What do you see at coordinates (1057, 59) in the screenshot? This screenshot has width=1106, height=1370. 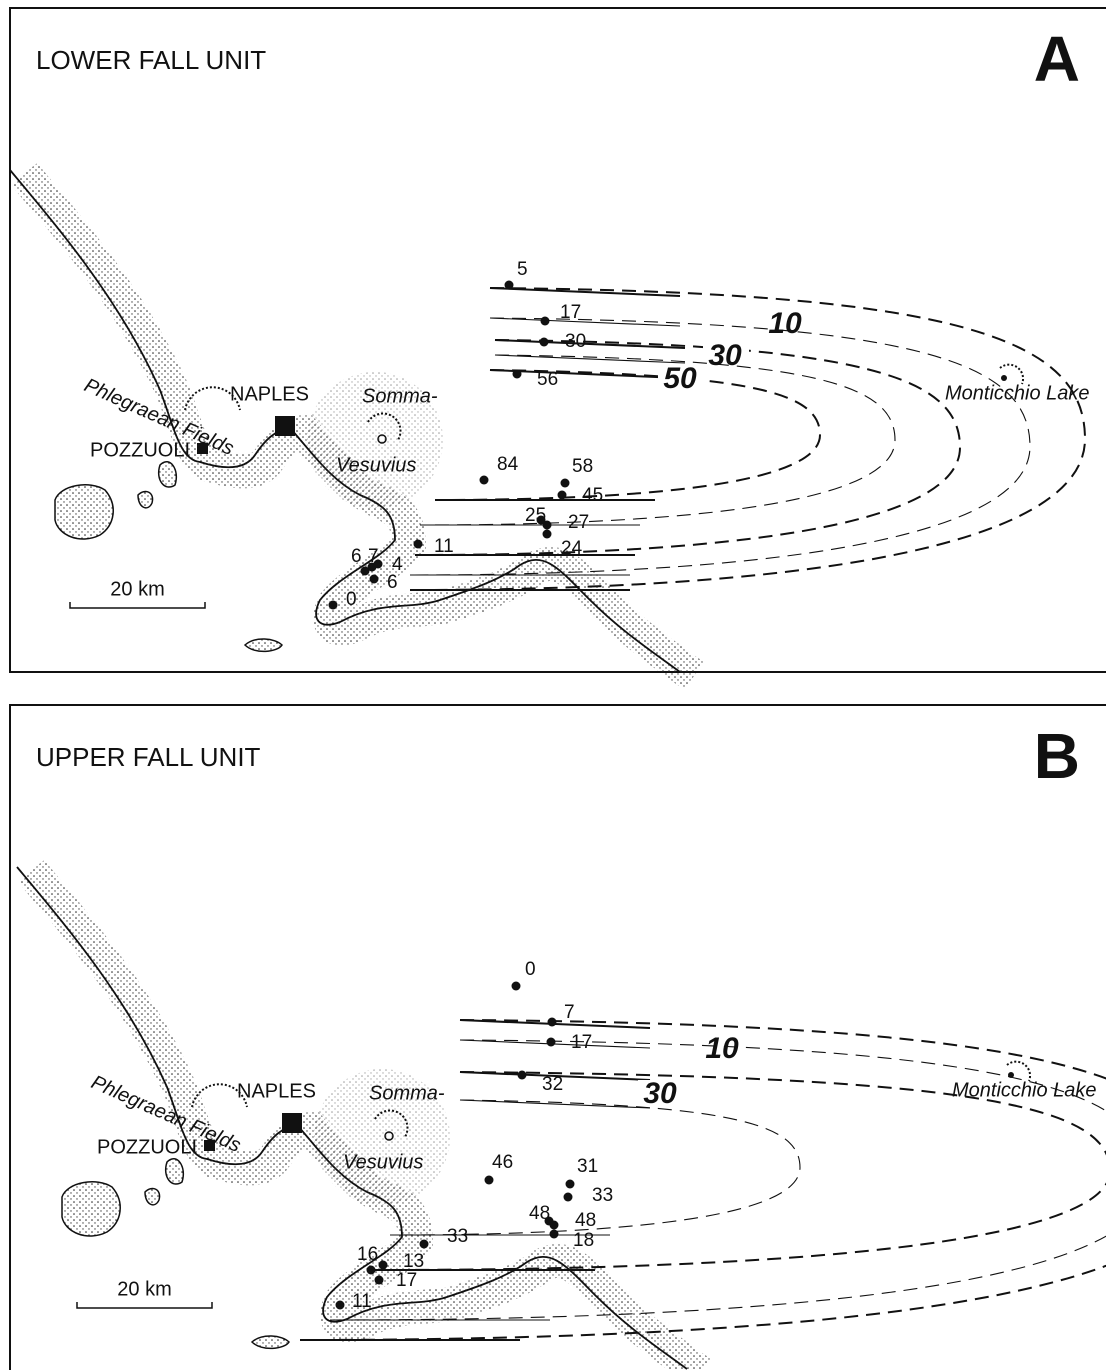 I see `panel-letter: A` at bounding box center [1057, 59].